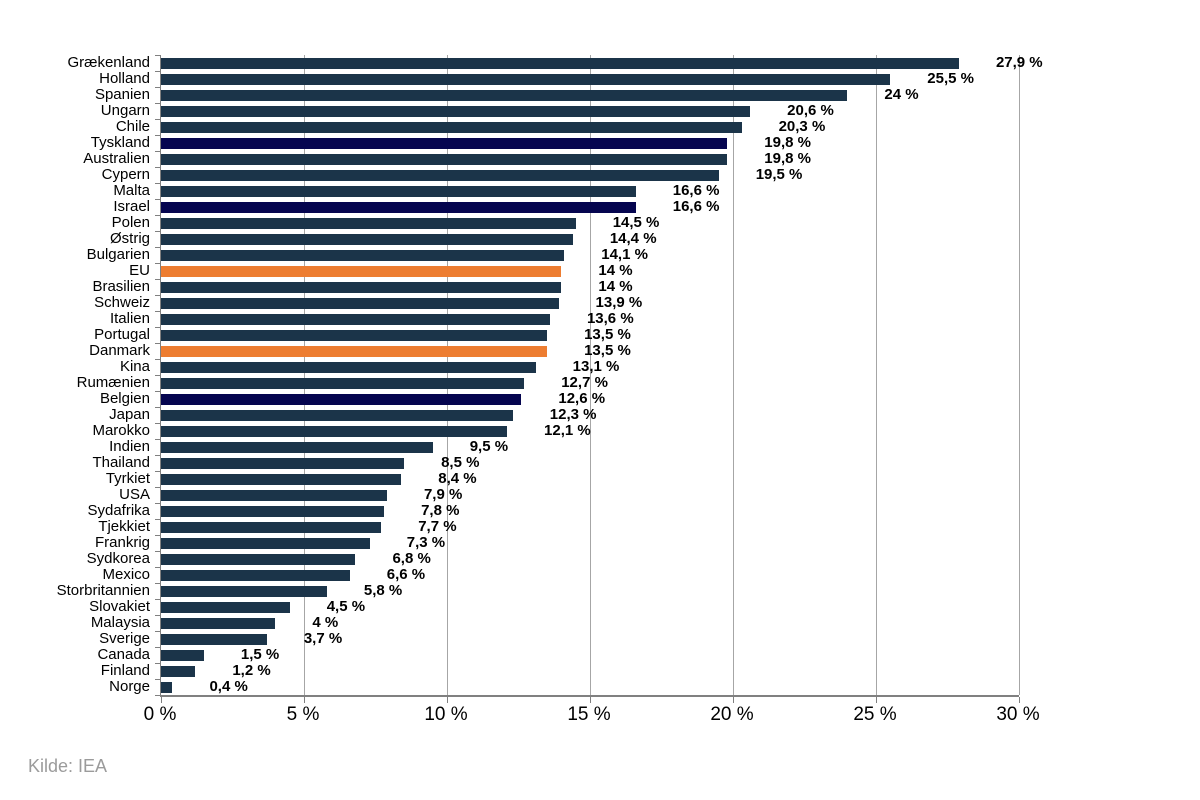 Image resolution: width=1200 pixels, height=800 pixels. I want to click on bar-norge, so click(167, 687).